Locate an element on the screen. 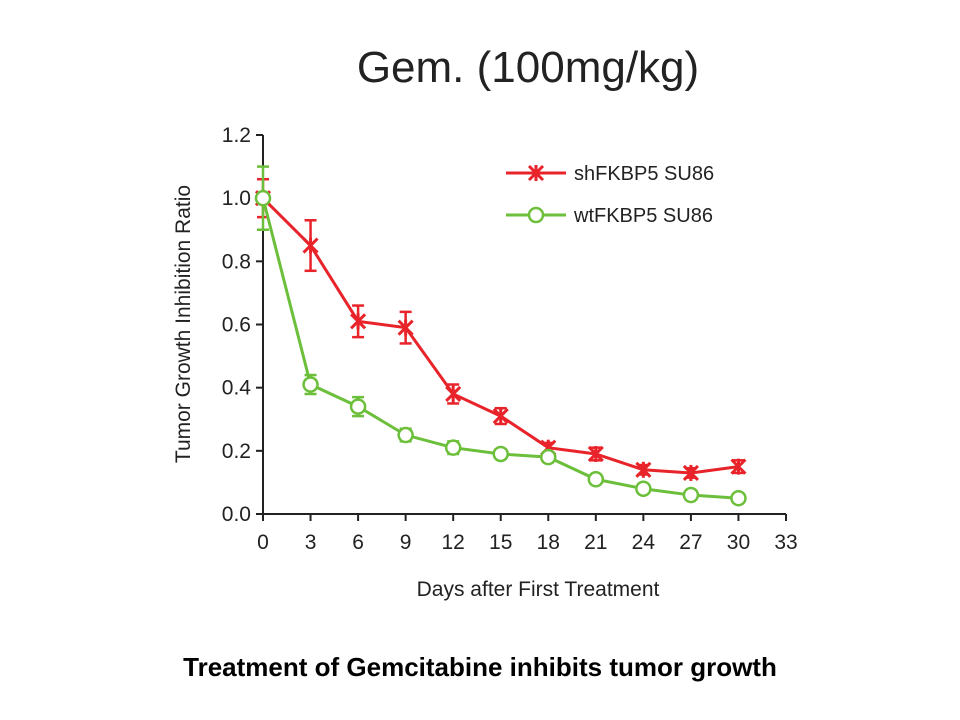 This screenshot has height=720, width=960. x-axis-label: Days after First Treatment is located at coordinates (538, 589).